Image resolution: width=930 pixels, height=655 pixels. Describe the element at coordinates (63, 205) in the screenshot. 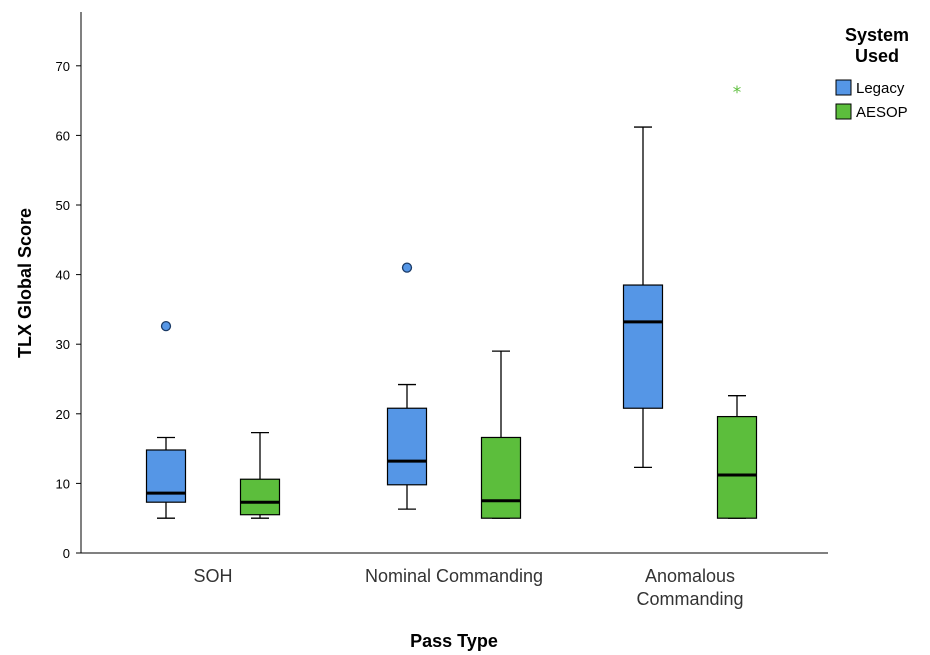

I see `y-tick-label: 50` at that location.